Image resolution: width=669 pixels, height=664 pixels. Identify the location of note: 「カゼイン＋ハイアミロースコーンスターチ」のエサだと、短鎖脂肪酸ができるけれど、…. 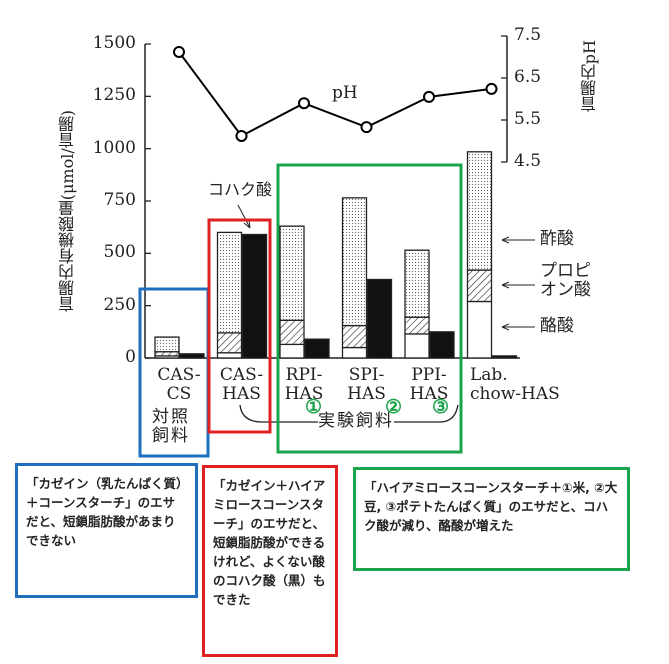
(270, 561).